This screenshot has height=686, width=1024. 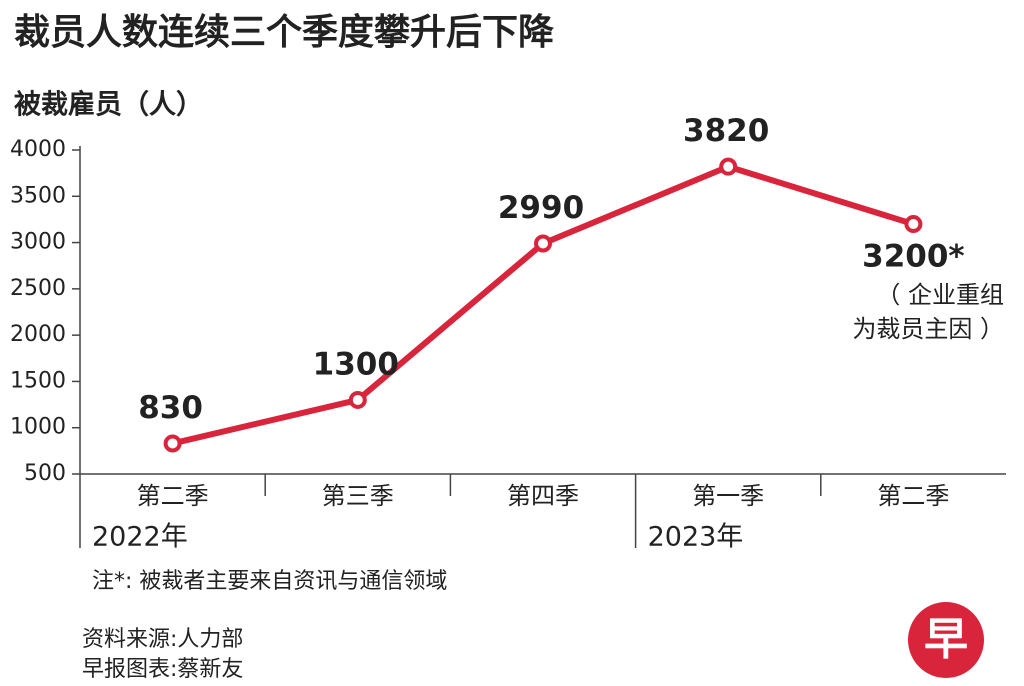 What do you see at coordinates (108, 105) in the screenshot?
I see `y-axis-label: 被裁雇员（人）` at bounding box center [108, 105].